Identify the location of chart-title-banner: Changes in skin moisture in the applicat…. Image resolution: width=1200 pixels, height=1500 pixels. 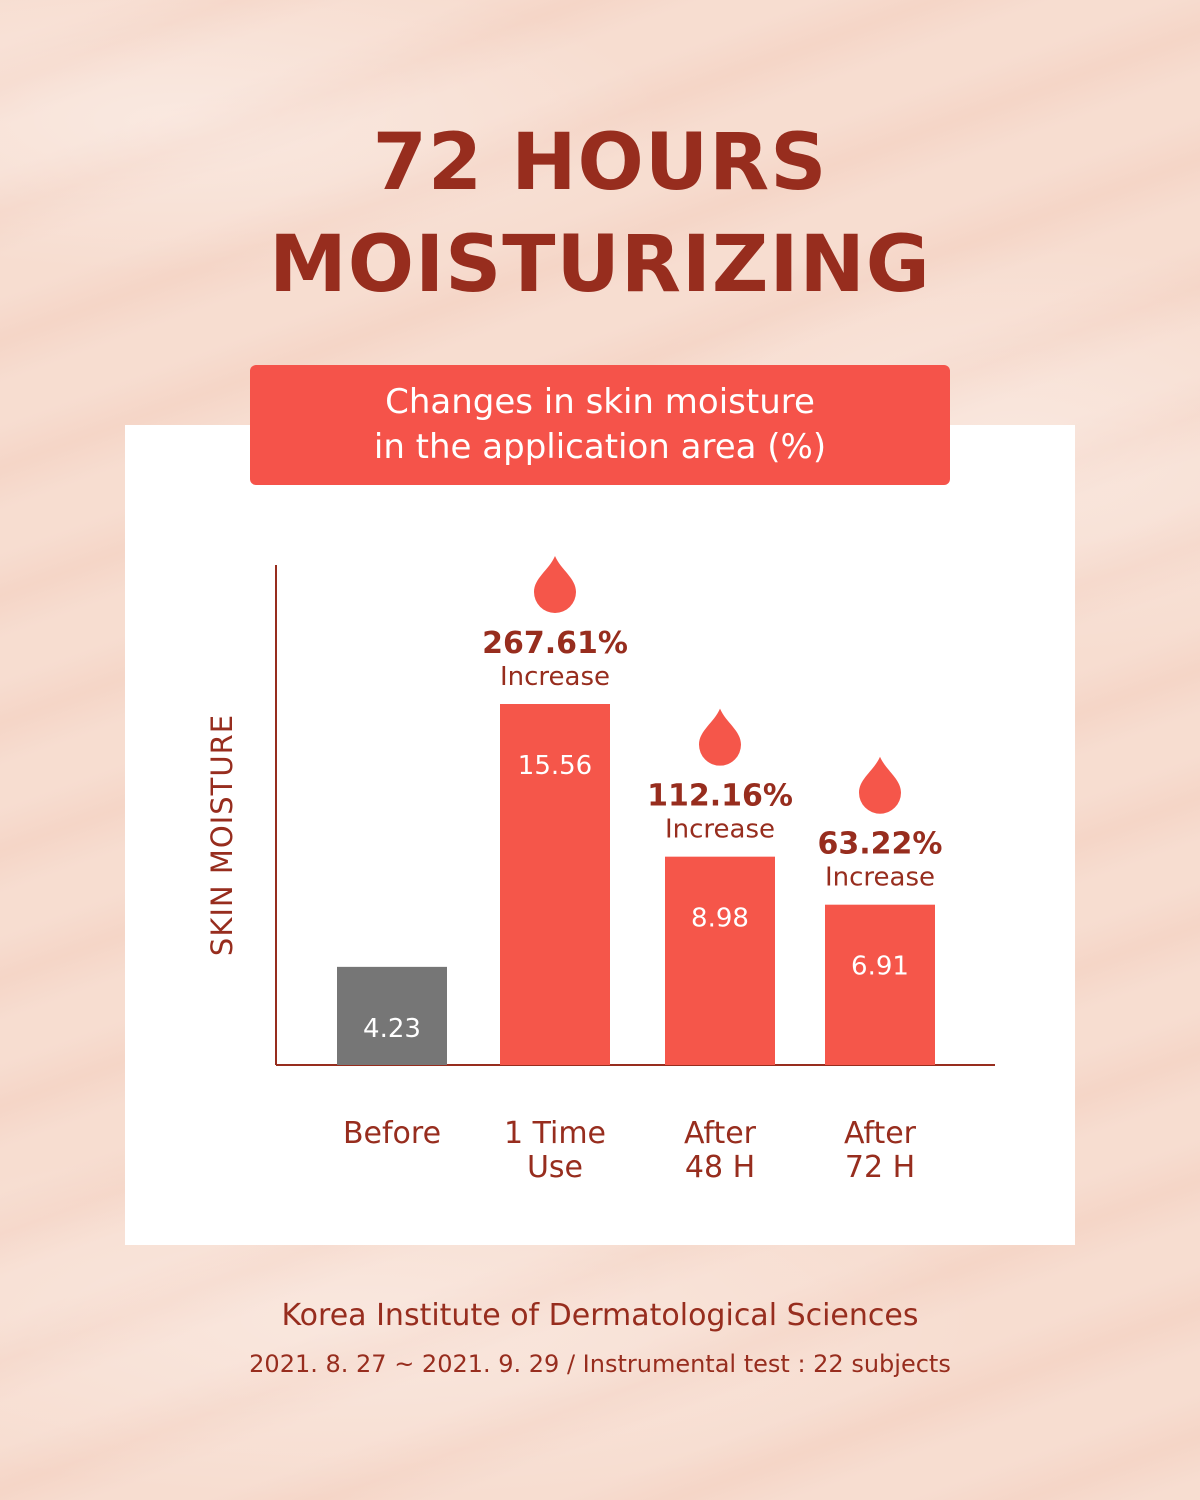
(600, 425).